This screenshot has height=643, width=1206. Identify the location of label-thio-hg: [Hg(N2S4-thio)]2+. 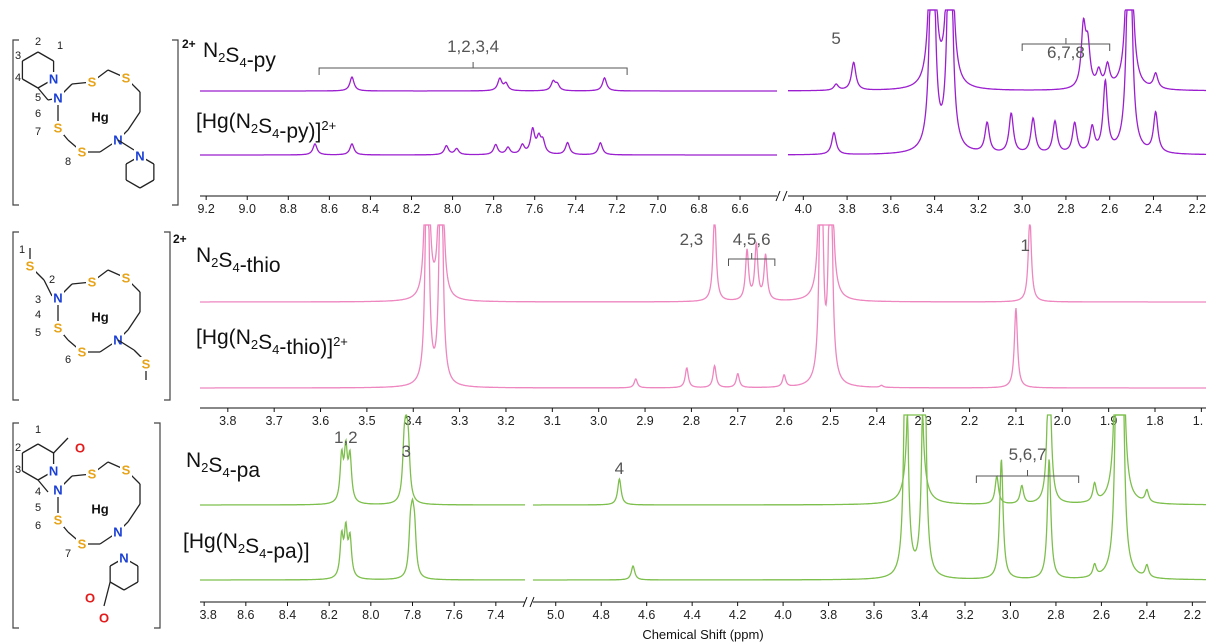
(272, 342).